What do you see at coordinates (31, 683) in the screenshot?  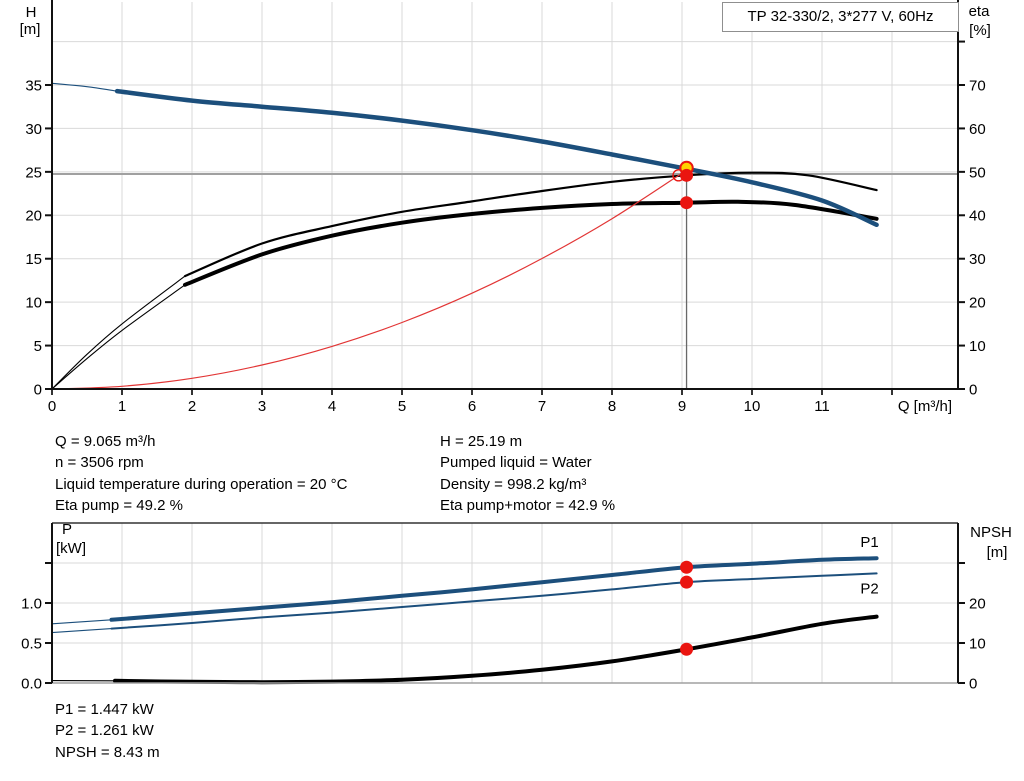 I see `left-tick-label: 0.0` at bounding box center [31, 683].